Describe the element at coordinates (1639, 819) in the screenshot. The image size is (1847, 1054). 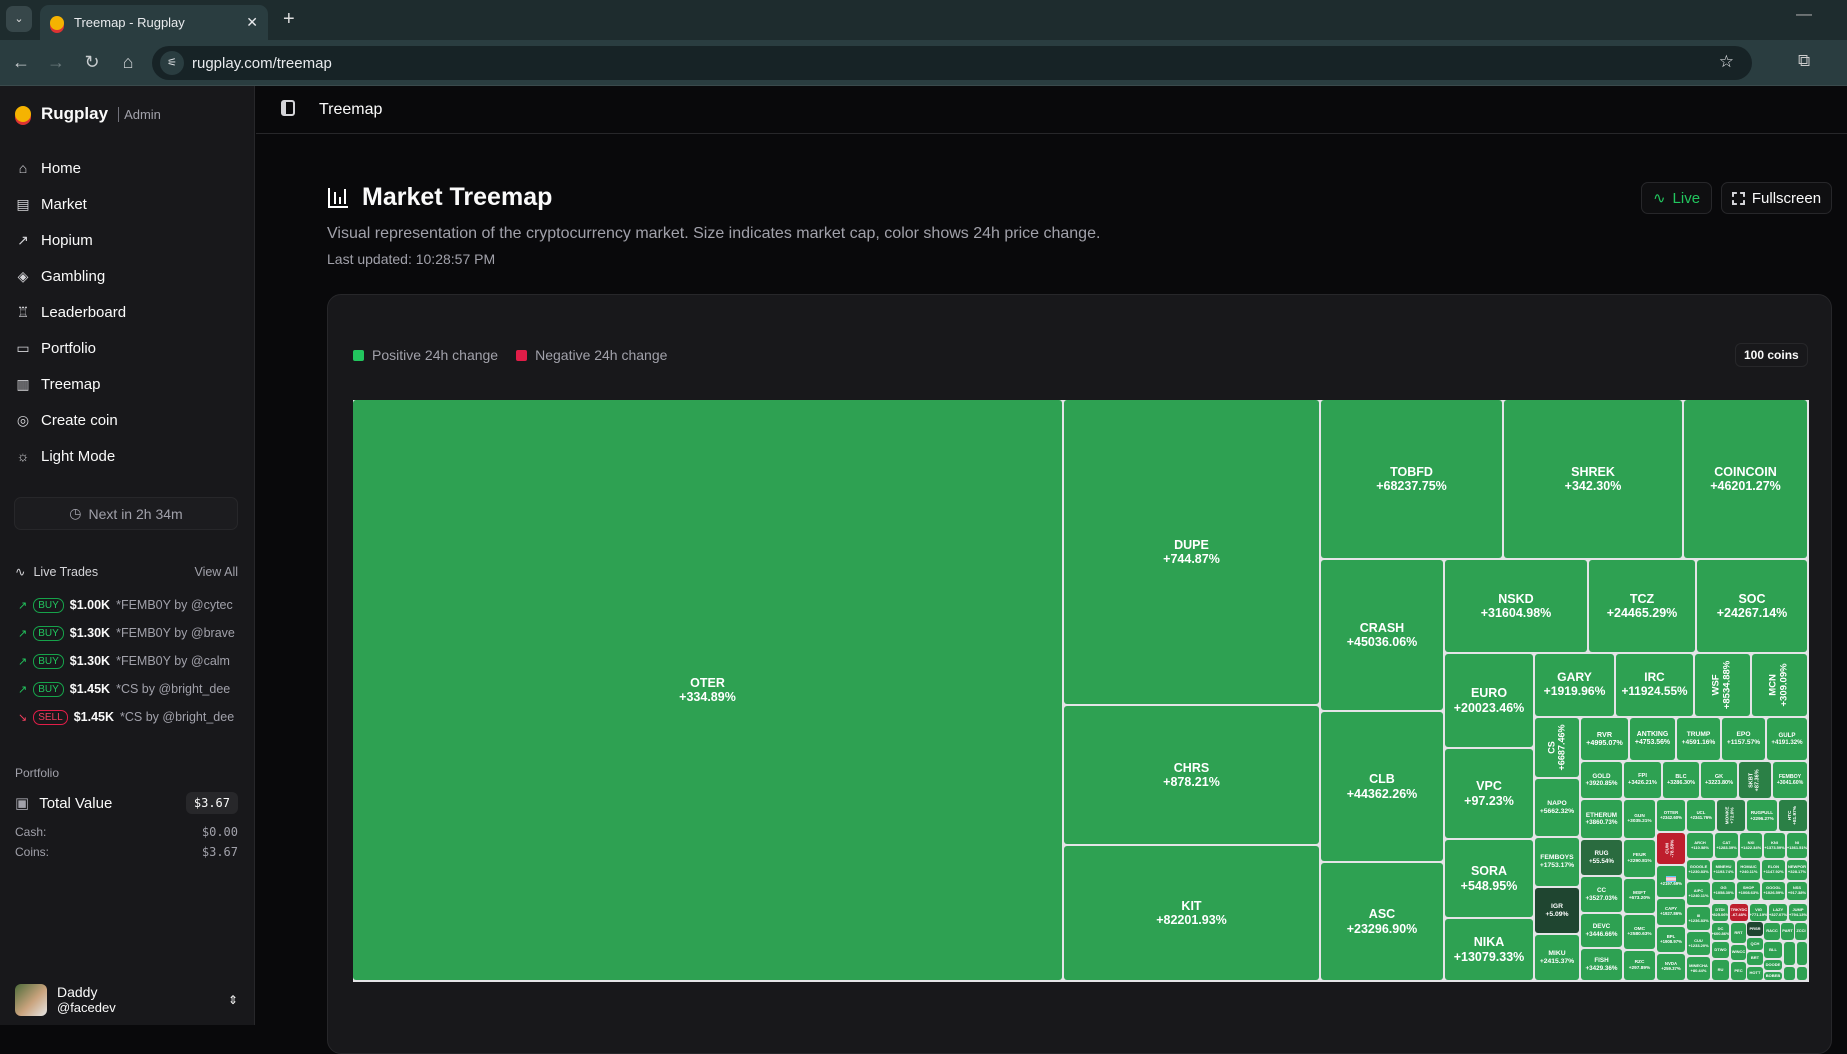
I see `treemap-cell-gun: GUN +3035.21%` at that location.